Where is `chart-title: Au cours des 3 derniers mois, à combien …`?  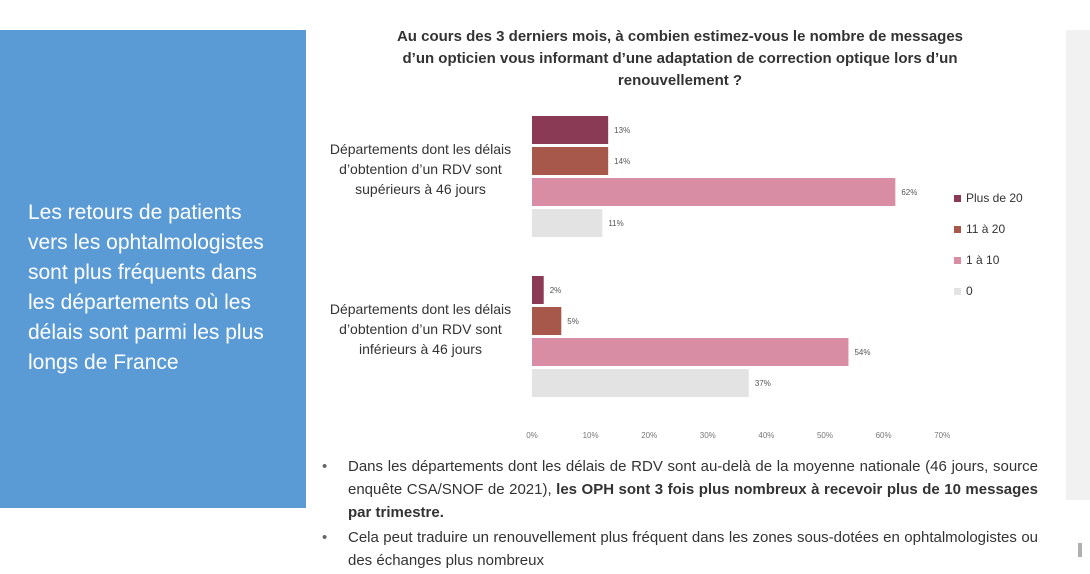
chart-title: Au cours des 3 derniers mois, à combien … is located at coordinates (680, 58).